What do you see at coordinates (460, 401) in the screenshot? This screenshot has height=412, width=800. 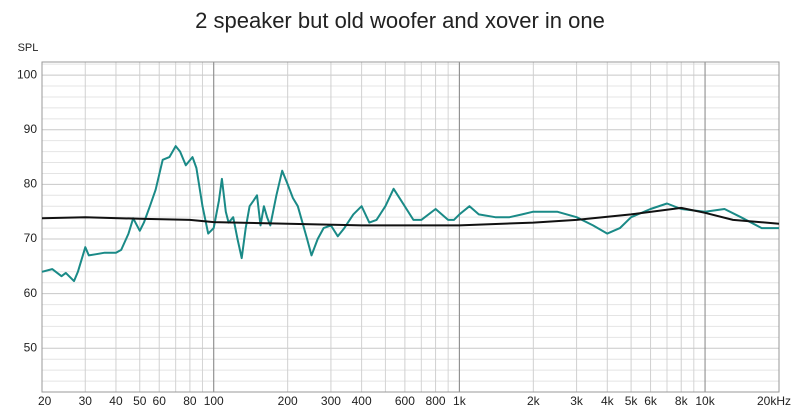 I see `x-tick-label: 1k` at bounding box center [460, 401].